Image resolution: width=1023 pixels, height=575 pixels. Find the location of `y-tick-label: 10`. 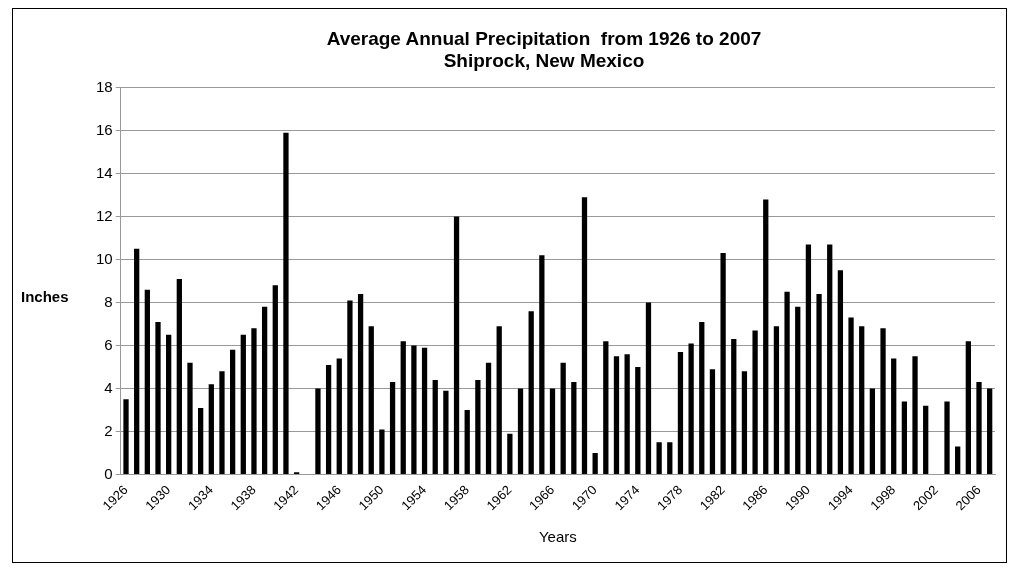

y-tick-label: 10 is located at coordinates (104, 258).